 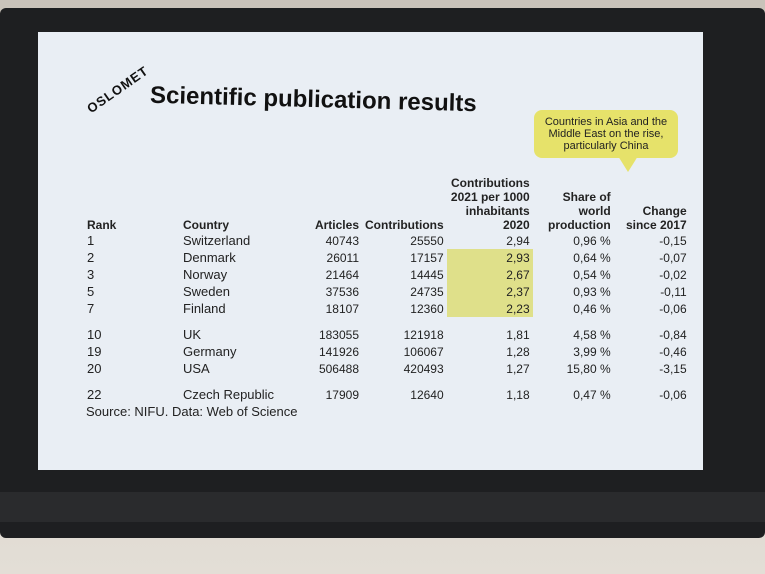 I want to click on table-cell: 1,28, so click(x=518, y=351).